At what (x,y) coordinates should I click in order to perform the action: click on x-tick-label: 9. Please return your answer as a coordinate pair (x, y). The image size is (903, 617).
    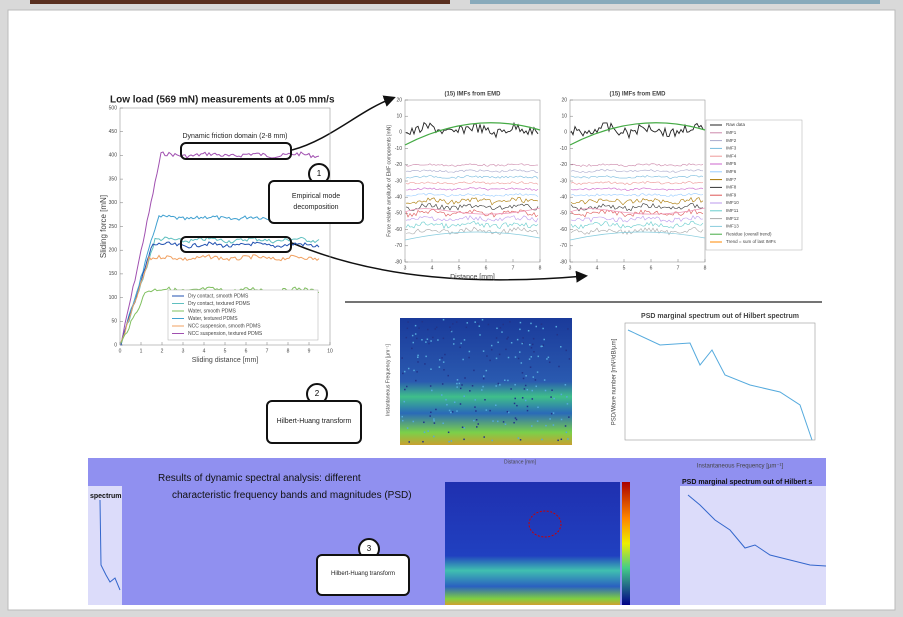
    Looking at the image, I should click on (309, 351).